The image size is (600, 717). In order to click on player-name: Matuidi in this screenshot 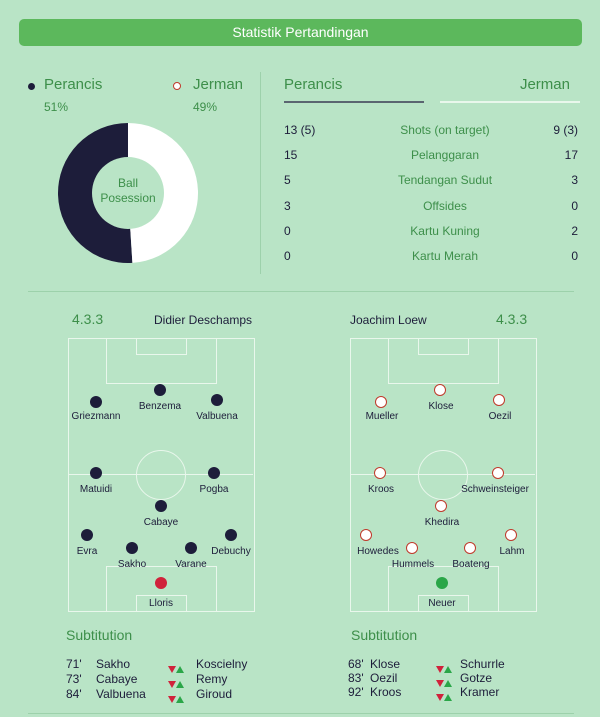, I will do `click(96, 489)`.